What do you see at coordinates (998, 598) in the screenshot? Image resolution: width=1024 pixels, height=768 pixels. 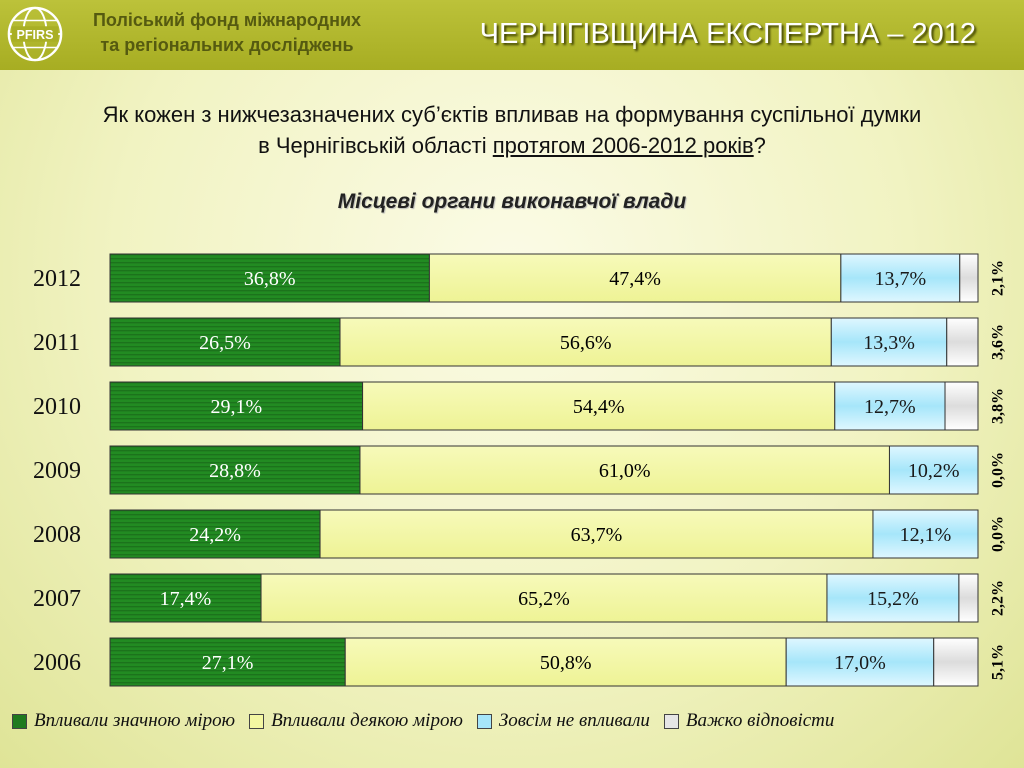 I see `data-label-2007-4: 2,2%` at bounding box center [998, 598].